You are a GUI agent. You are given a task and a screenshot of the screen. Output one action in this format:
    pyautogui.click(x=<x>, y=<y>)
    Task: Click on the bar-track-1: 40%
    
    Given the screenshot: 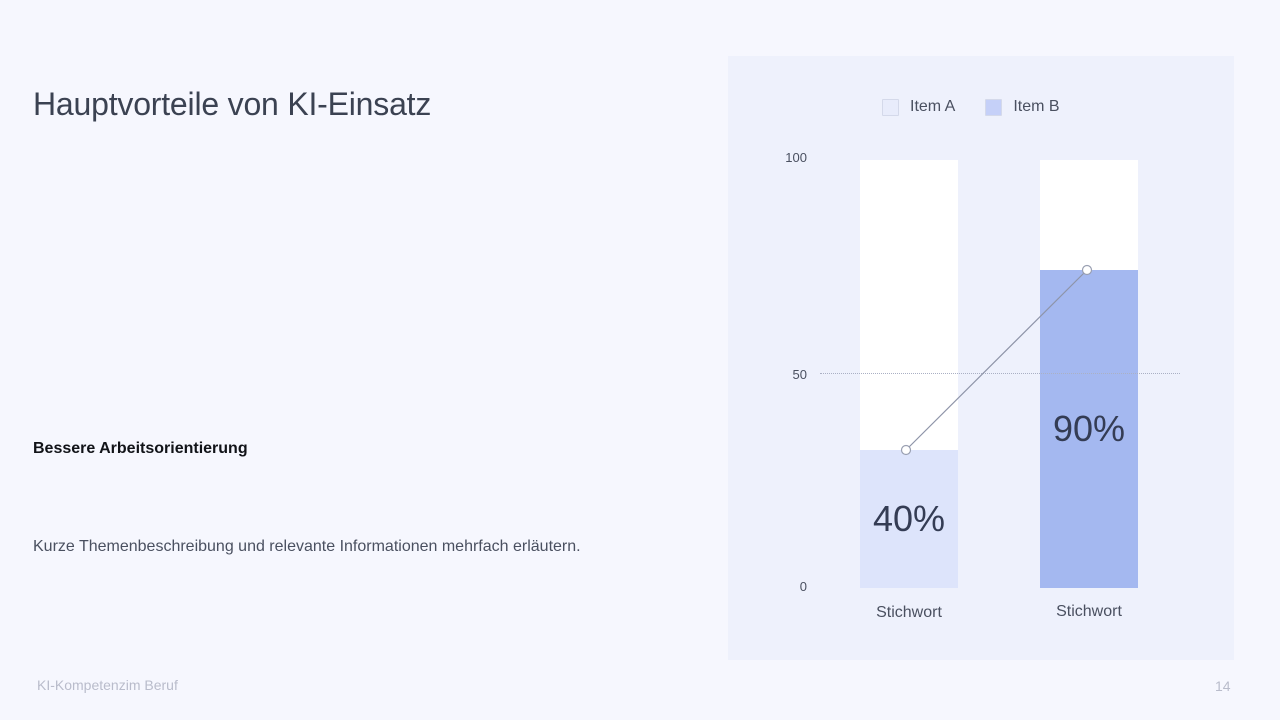 What is the action you would take?
    pyautogui.click(x=909, y=374)
    